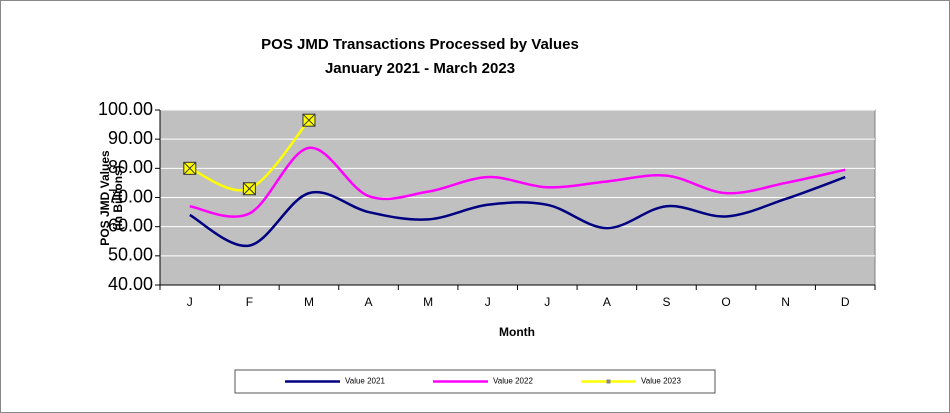  Describe the element at coordinates (105, 198) in the screenshot. I see `y-axis-label: POS JMD Values` at that location.